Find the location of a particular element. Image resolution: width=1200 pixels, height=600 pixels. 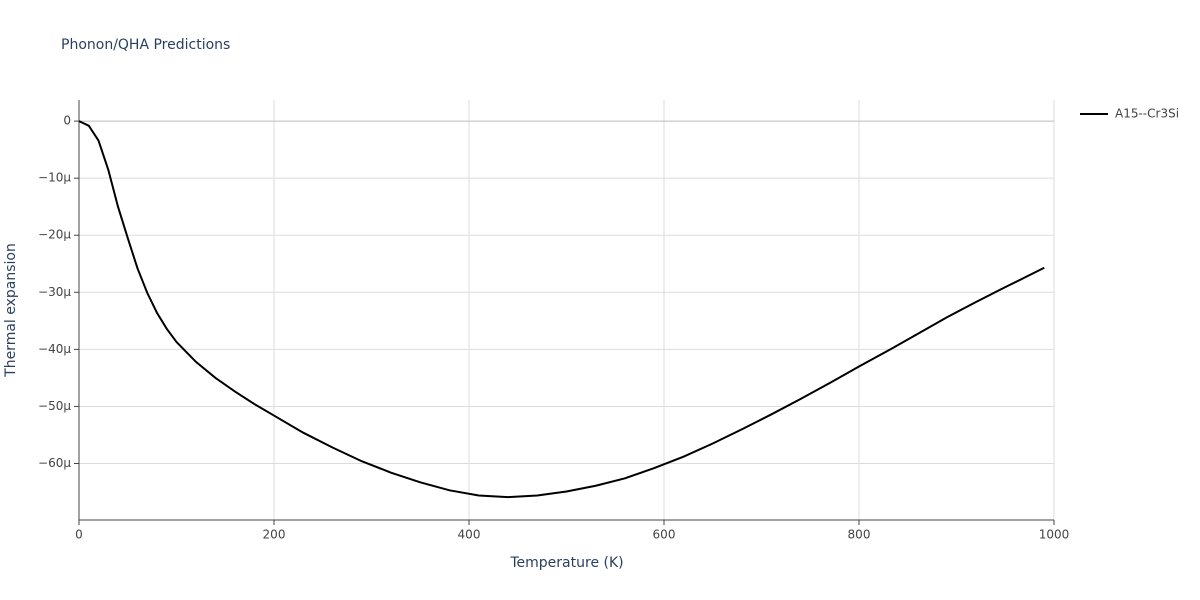

y-tick-label: −10μ is located at coordinates (54, 178).